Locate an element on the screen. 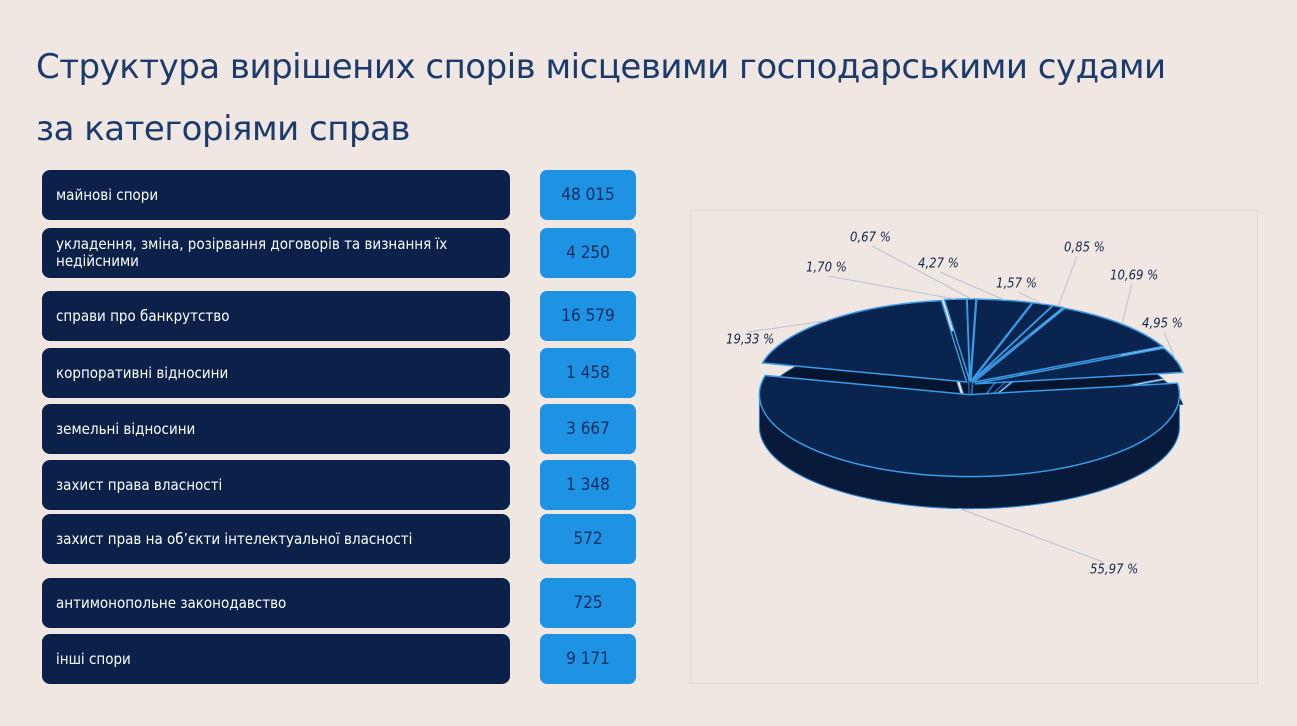  row-value: 9 171 is located at coordinates (588, 659).